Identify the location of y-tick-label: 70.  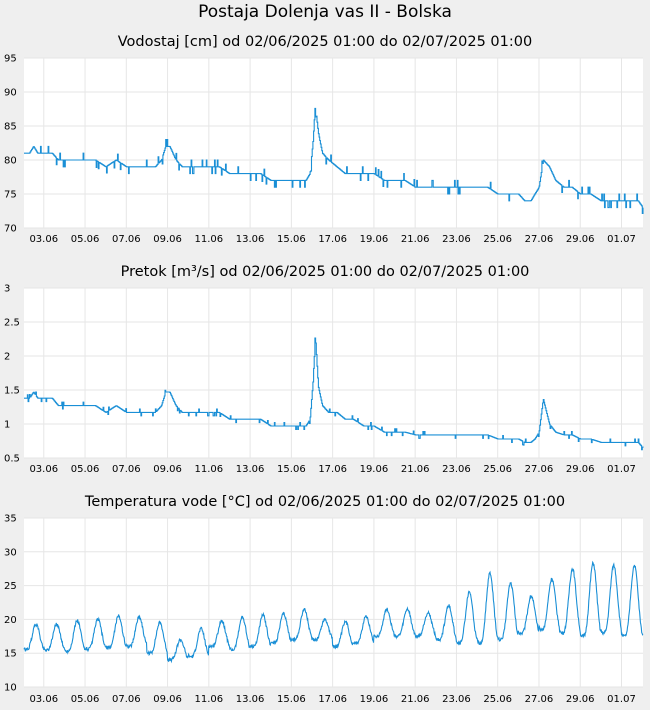
(10, 229).